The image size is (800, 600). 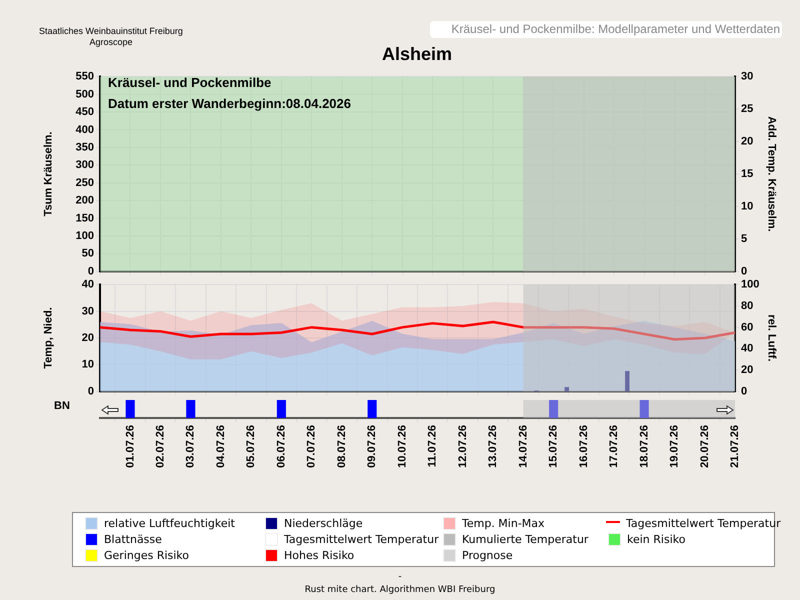 I want to click on x-tick-label: 04.07.26, so click(x=220, y=446).